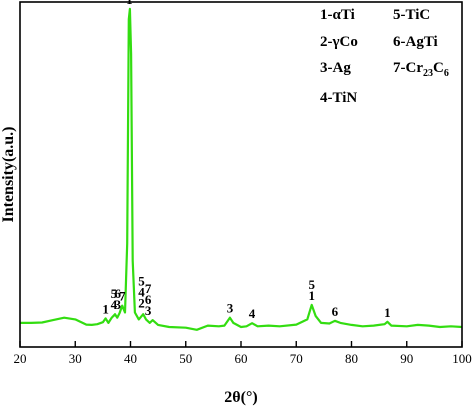  Describe the element at coordinates (241, 358) in the screenshot. I see `x-tick-label: 60` at that location.